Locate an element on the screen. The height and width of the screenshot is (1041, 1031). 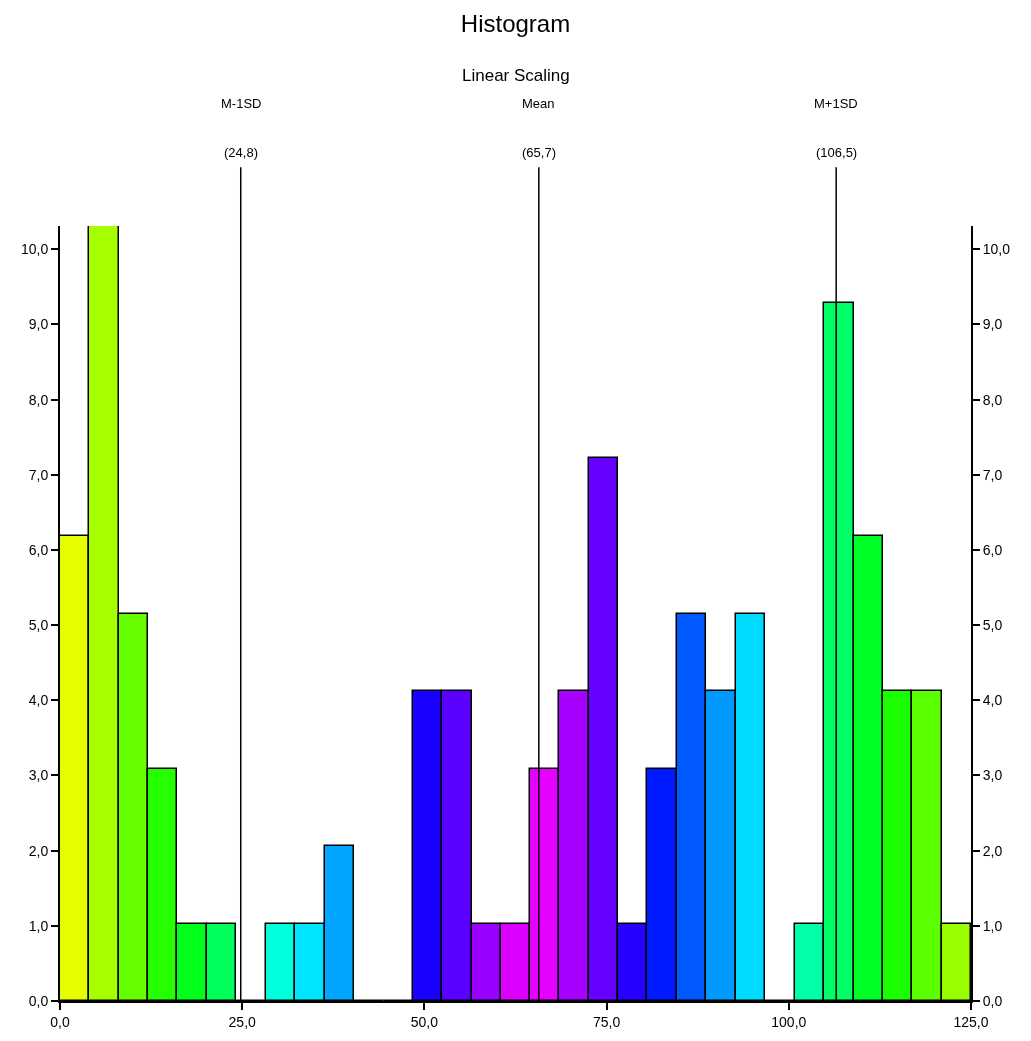
x-tick-label: 125,0 is located at coordinates (971, 1021).